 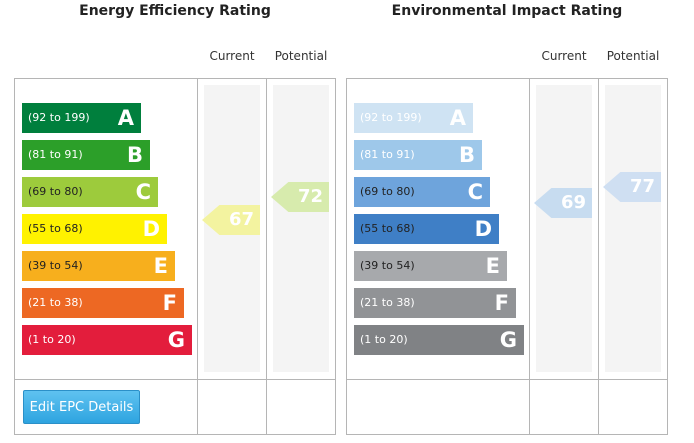 What do you see at coordinates (422, 192) in the screenshot?
I see `ei-band-c: (69 to 80) C` at bounding box center [422, 192].